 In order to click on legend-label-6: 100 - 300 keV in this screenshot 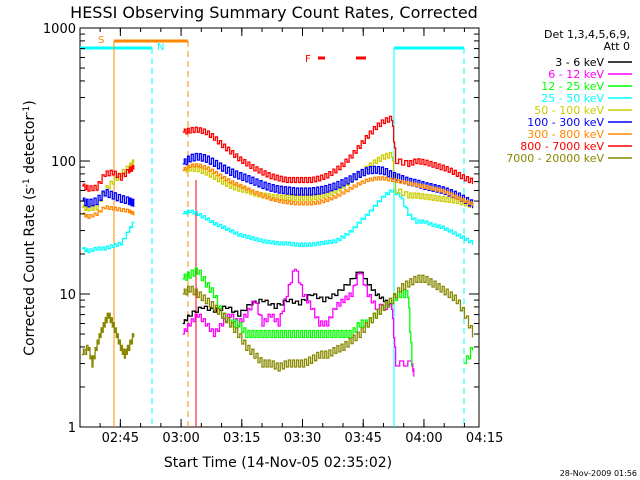, I will do `click(565, 122)`.